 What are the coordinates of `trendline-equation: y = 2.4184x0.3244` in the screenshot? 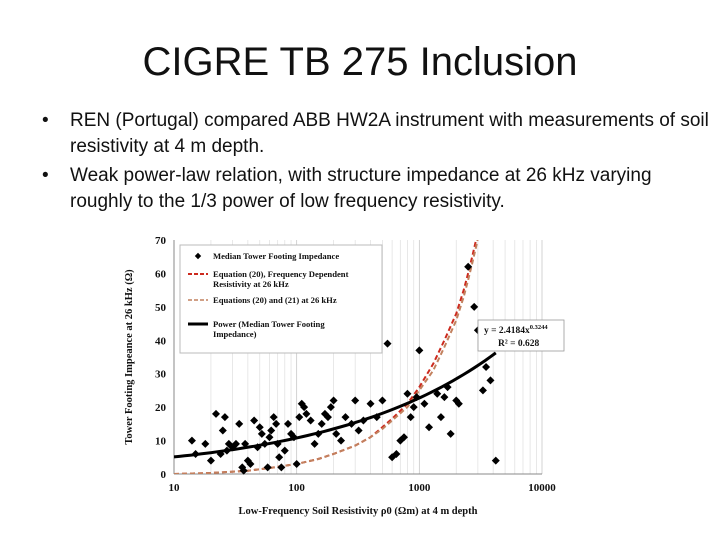 It's located at (516, 330).